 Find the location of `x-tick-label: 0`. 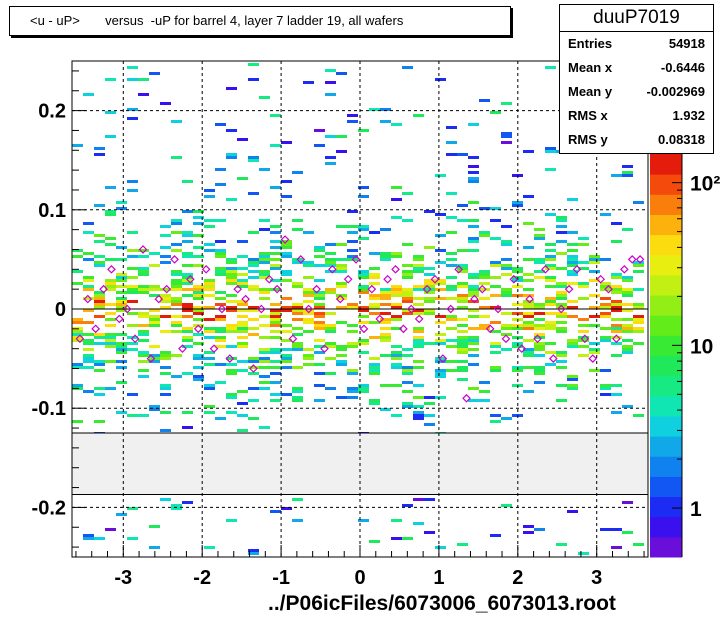

x-tick-label: 0 is located at coordinates (359, 578).